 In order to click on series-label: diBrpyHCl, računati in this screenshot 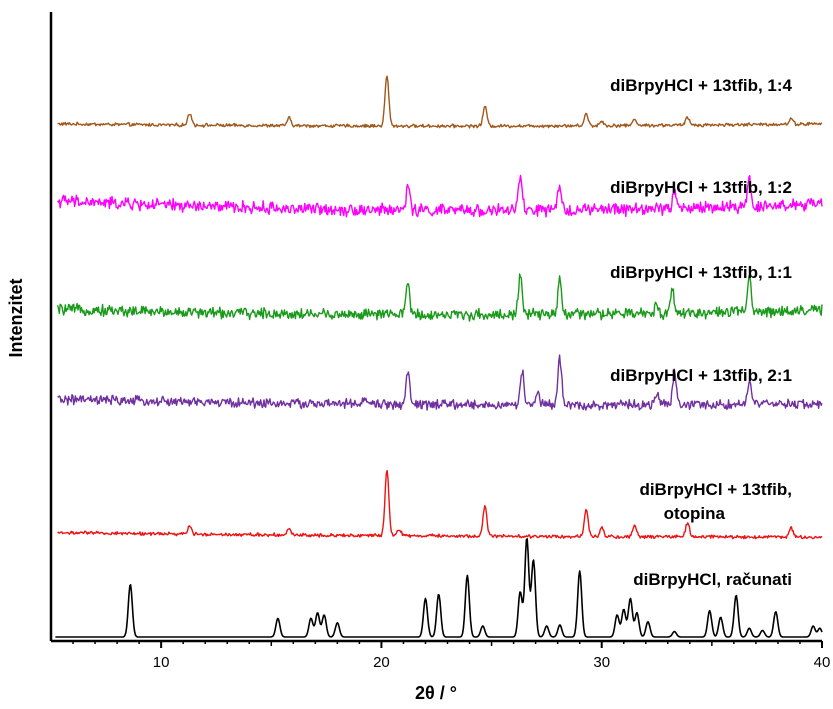, I will do `click(712, 579)`.